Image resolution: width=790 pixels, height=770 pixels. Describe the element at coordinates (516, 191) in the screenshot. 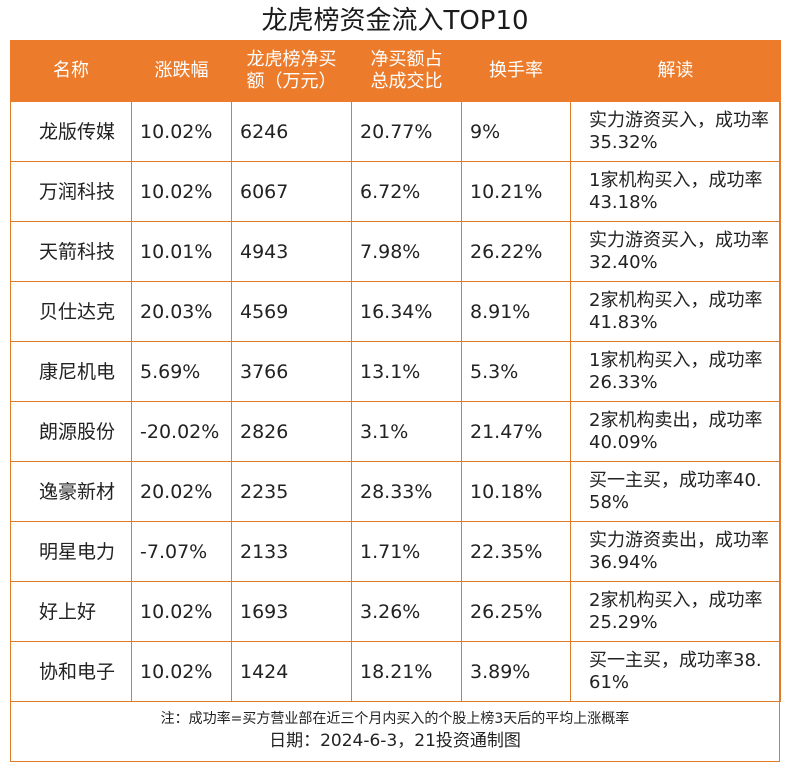

I see `cell-turnover: 10.21%` at that location.